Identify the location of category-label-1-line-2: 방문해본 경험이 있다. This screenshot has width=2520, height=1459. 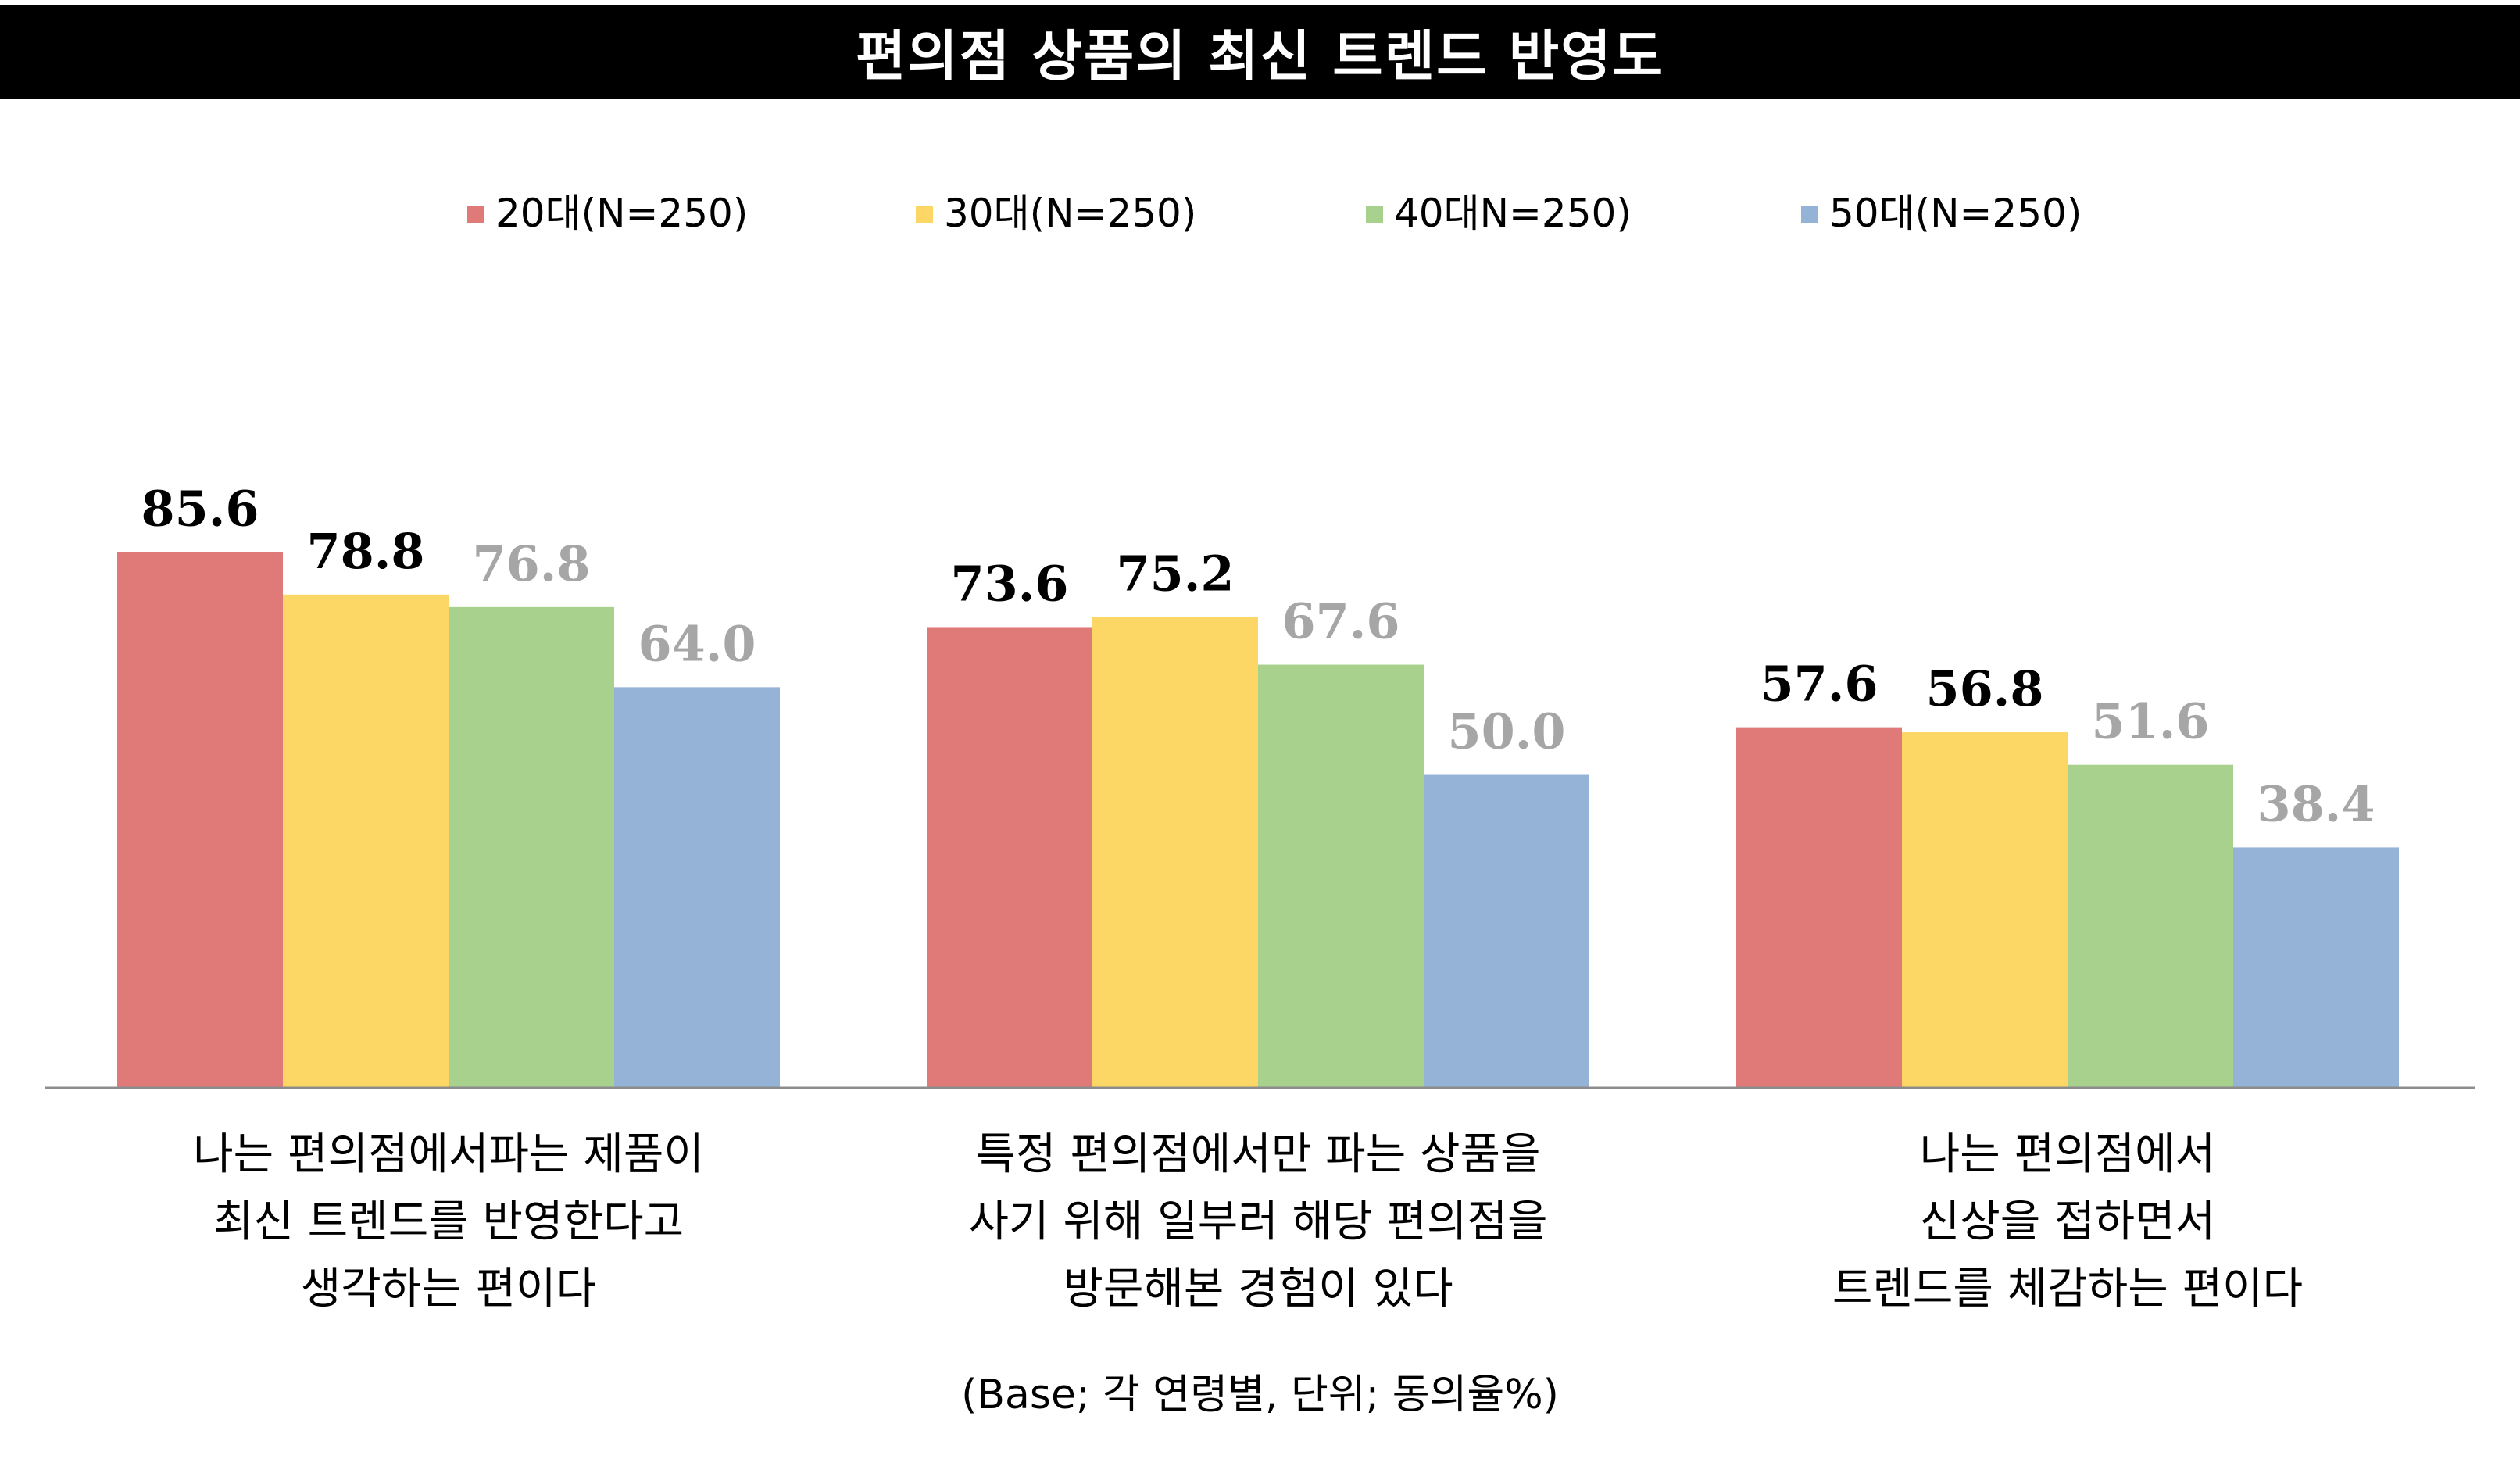
(1258, 1289).